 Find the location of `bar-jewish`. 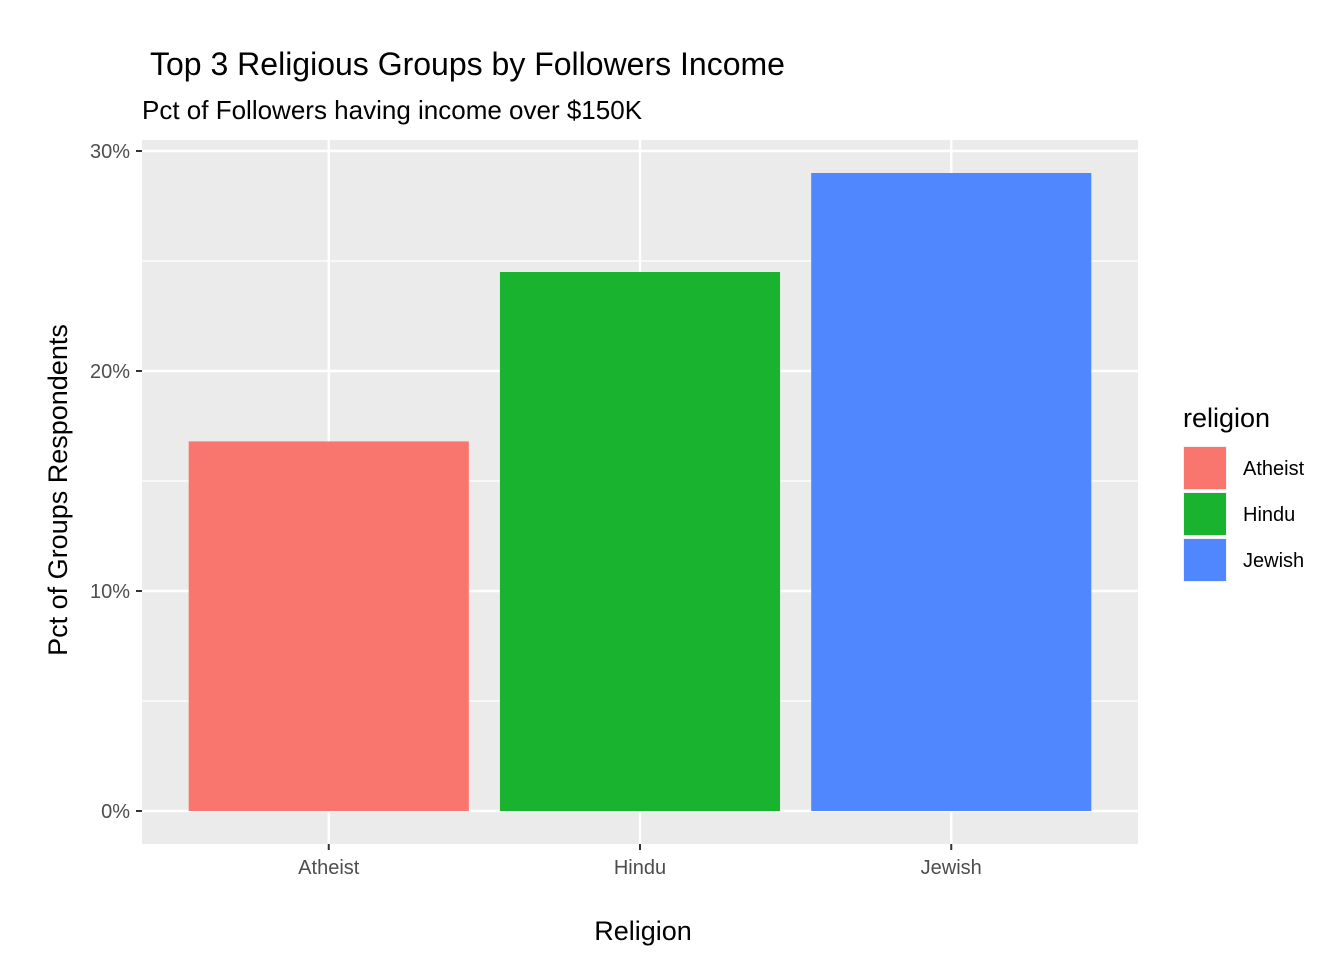

bar-jewish is located at coordinates (951, 492).